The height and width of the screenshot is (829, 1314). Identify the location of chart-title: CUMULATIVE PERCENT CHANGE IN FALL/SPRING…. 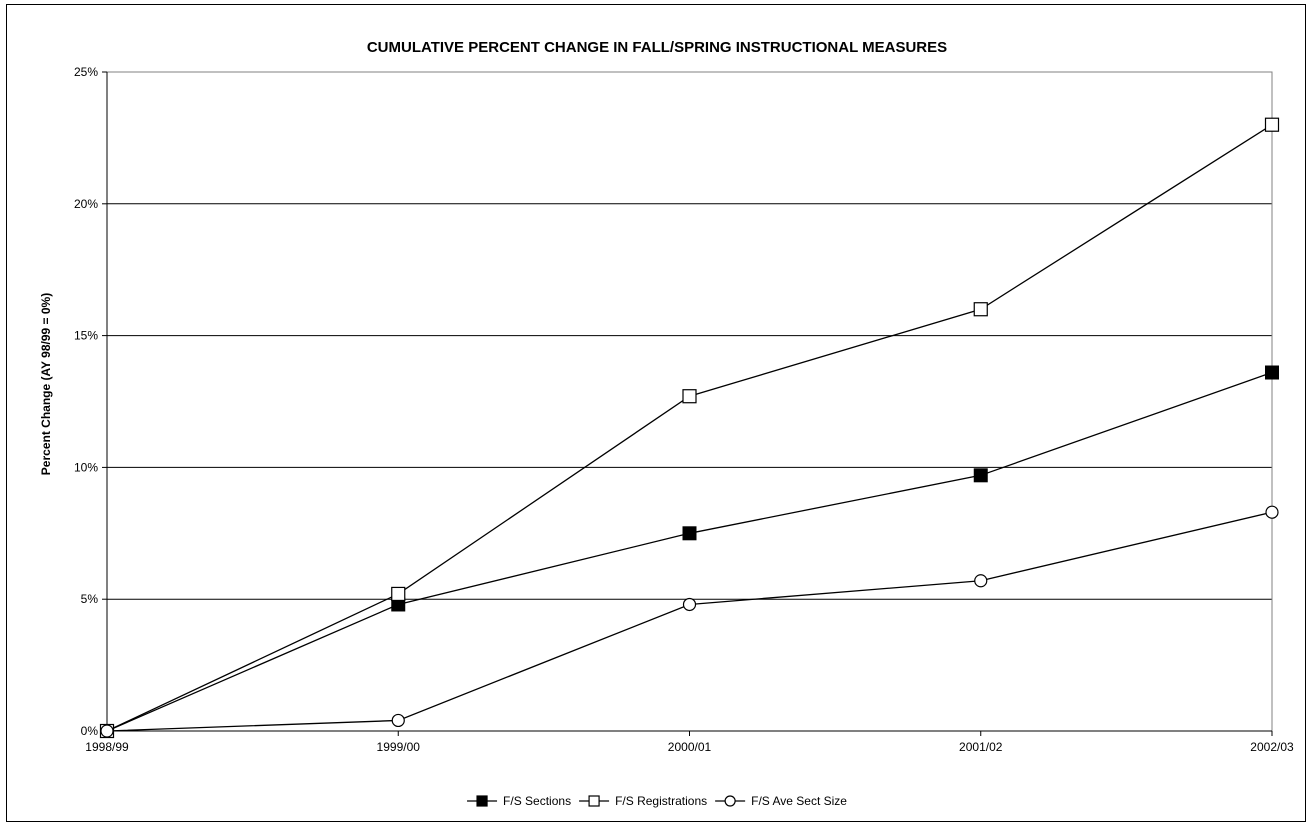
(657, 47).